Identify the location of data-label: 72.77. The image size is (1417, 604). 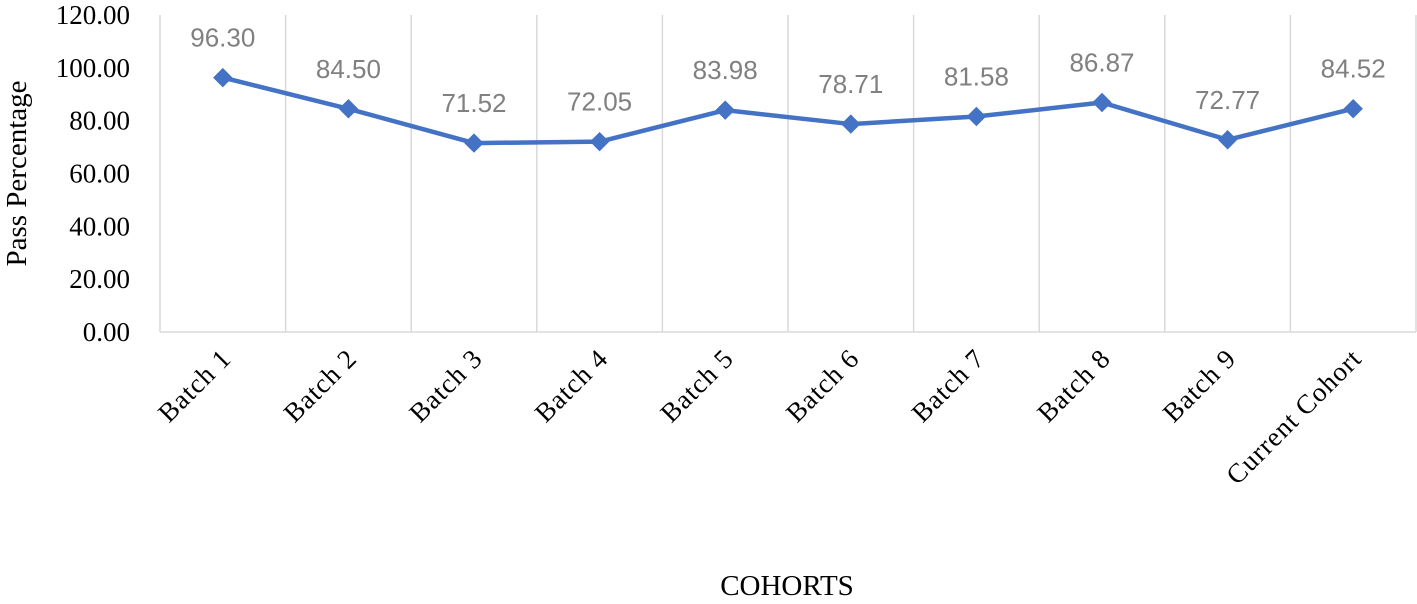
(1227, 100).